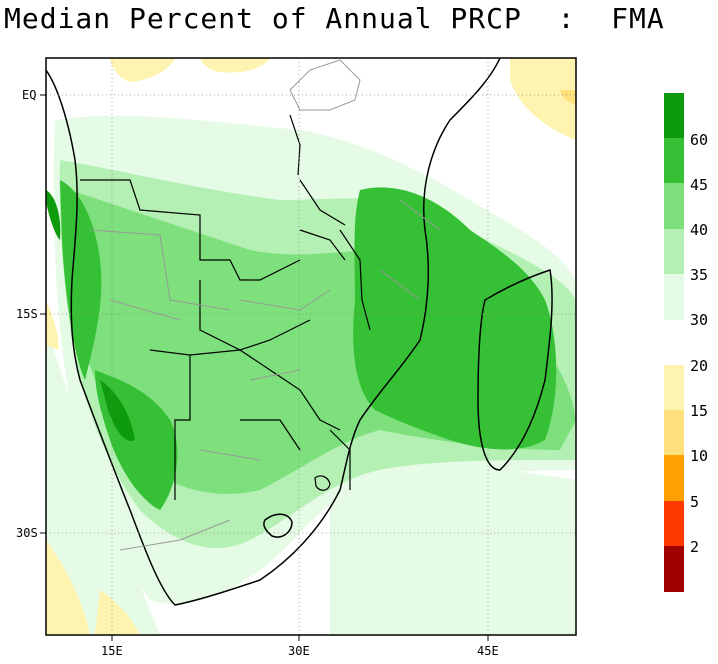  Describe the element at coordinates (699, 411) in the screenshot. I see `colorbar-label-15: 15` at that location.